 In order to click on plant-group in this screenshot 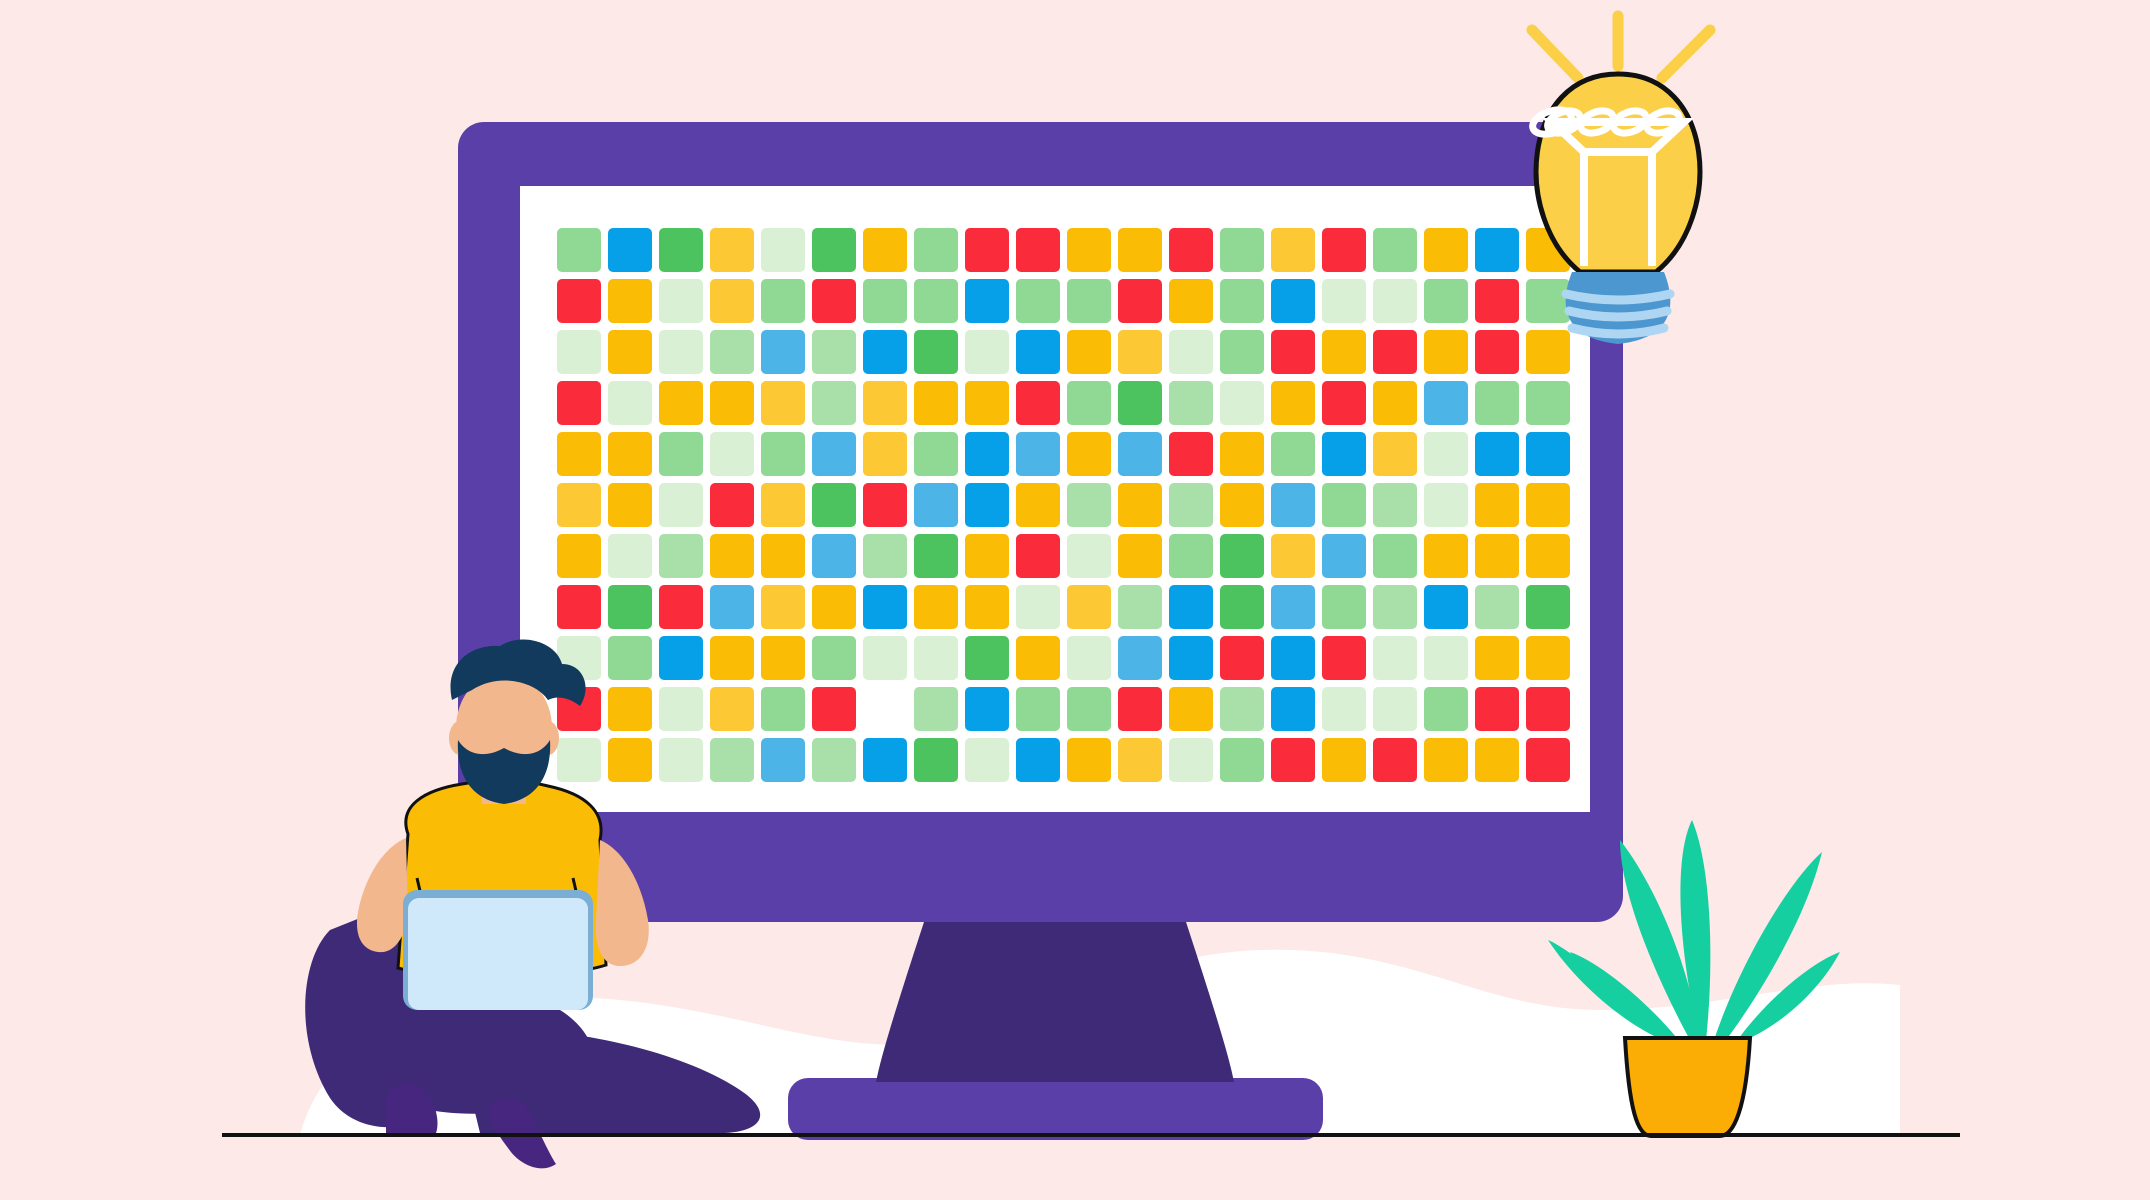, I will do `click(1694, 979)`.